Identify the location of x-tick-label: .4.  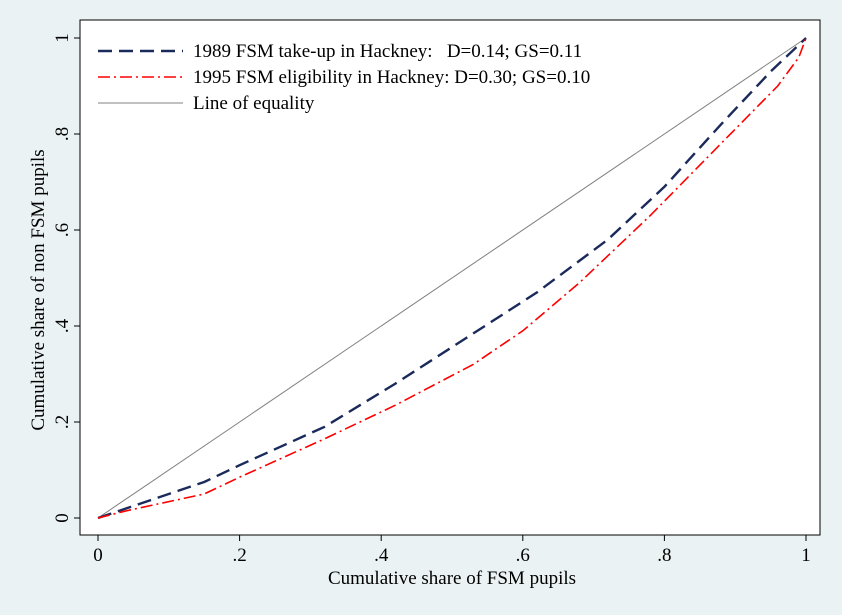
(381, 555).